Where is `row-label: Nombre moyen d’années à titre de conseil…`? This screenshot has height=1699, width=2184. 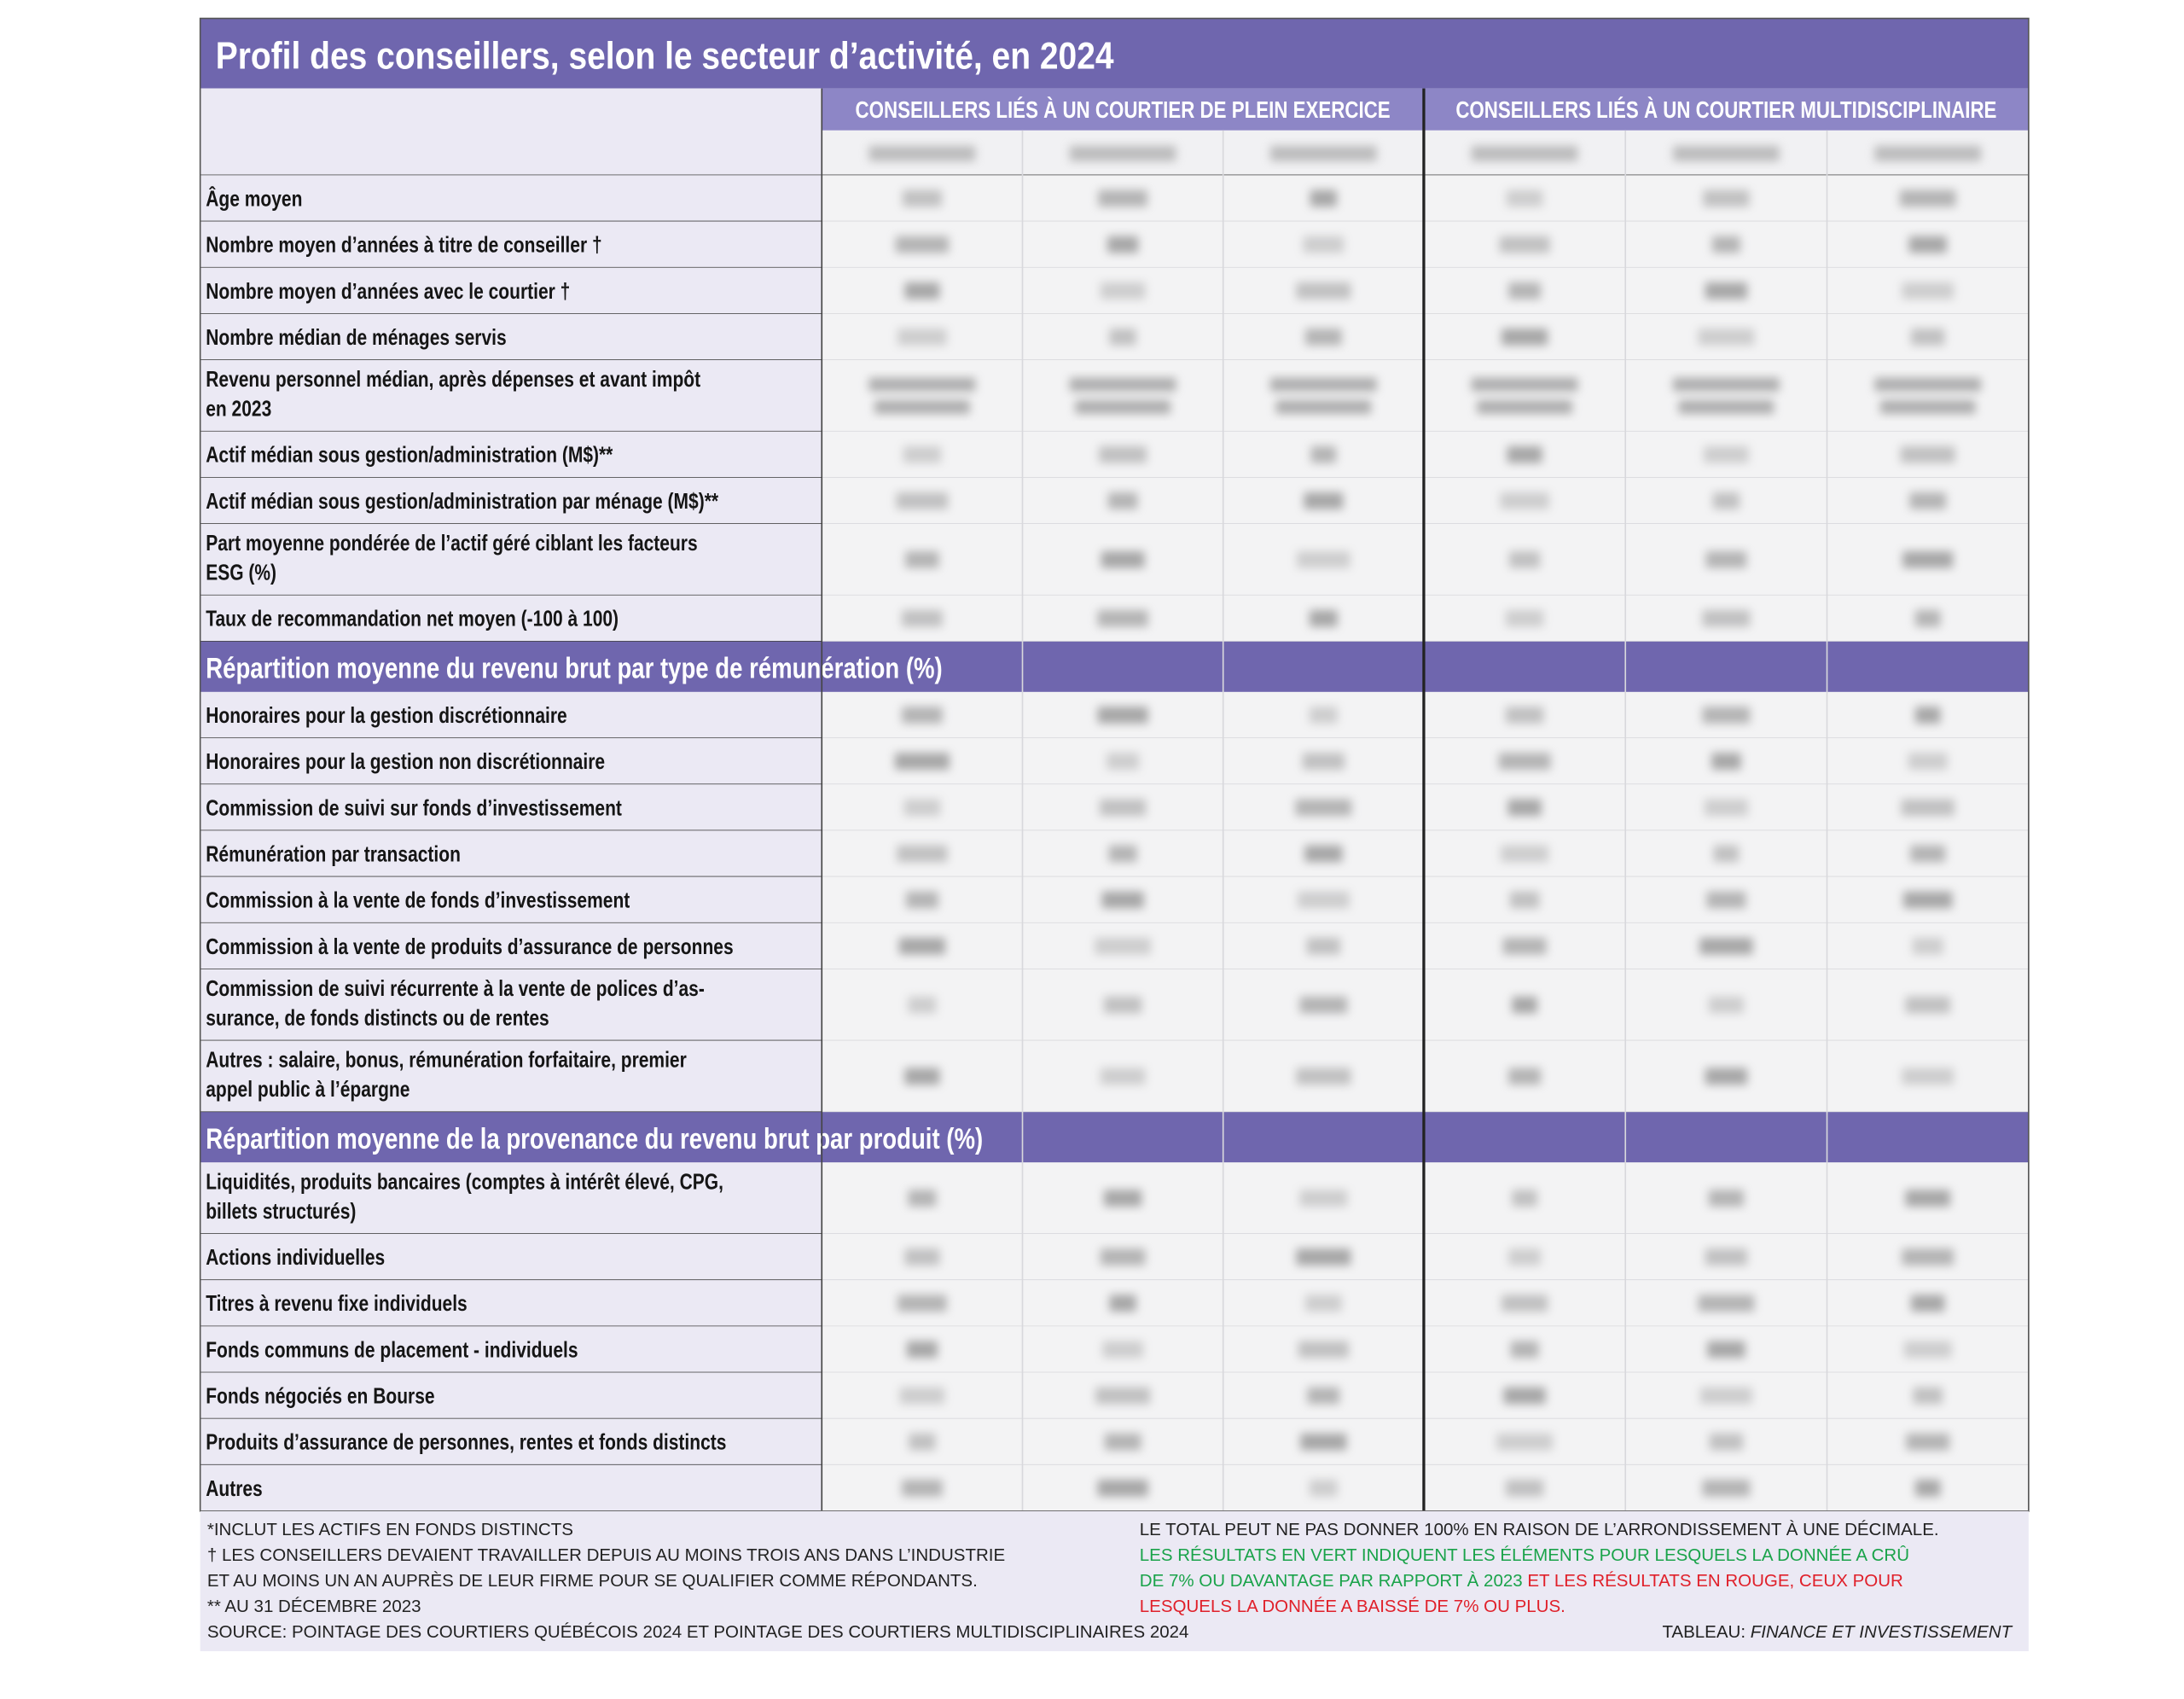 row-label: Nombre moyen d’années à titre de conseil… is located at coordinates (404, 245).